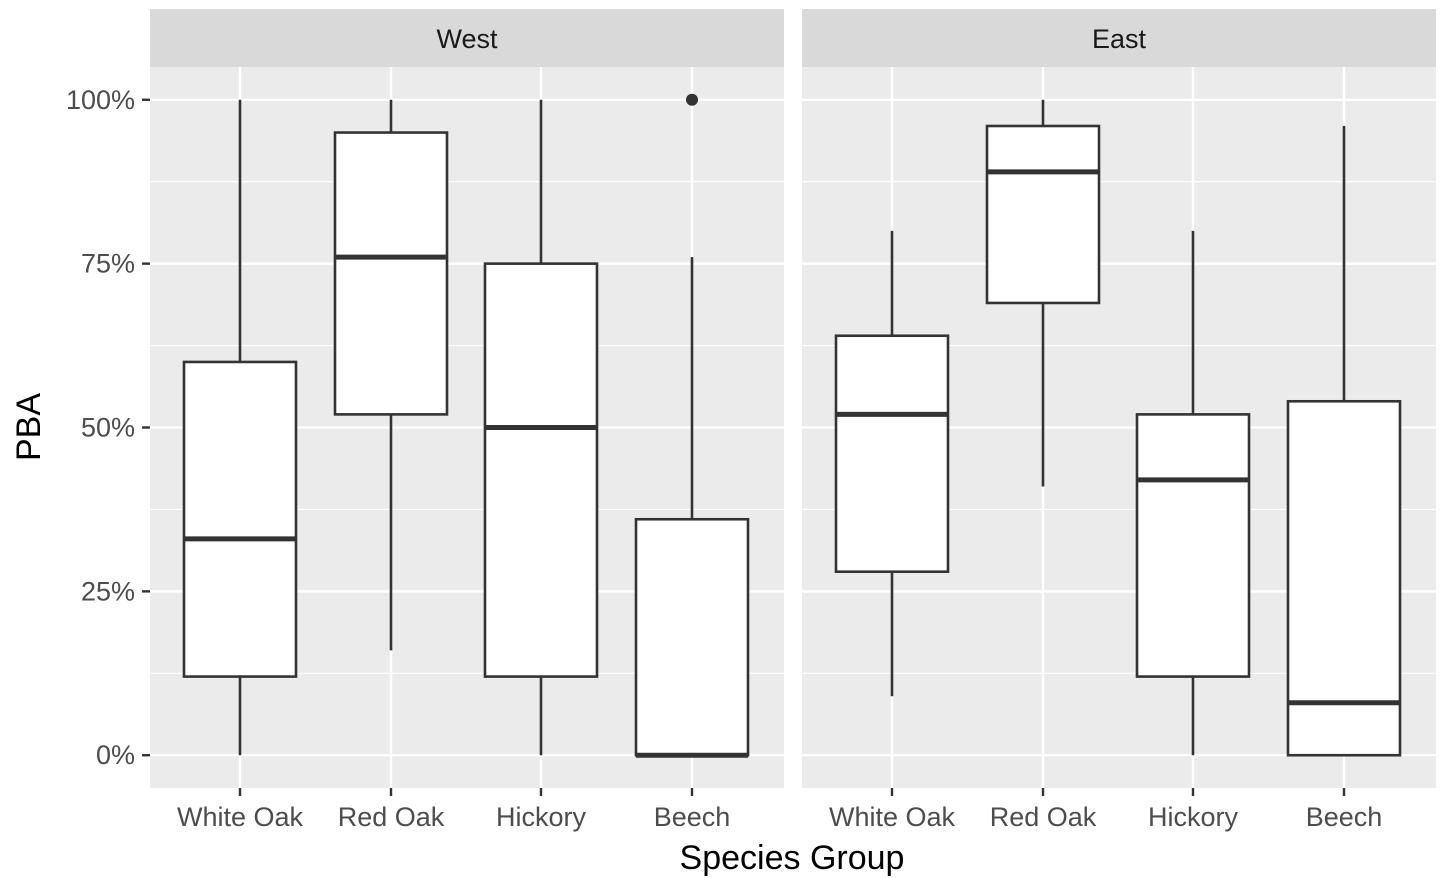 This screenshot has height=878, width=1441. I want to click on y-axis-title: PBA, so click(29, 427).